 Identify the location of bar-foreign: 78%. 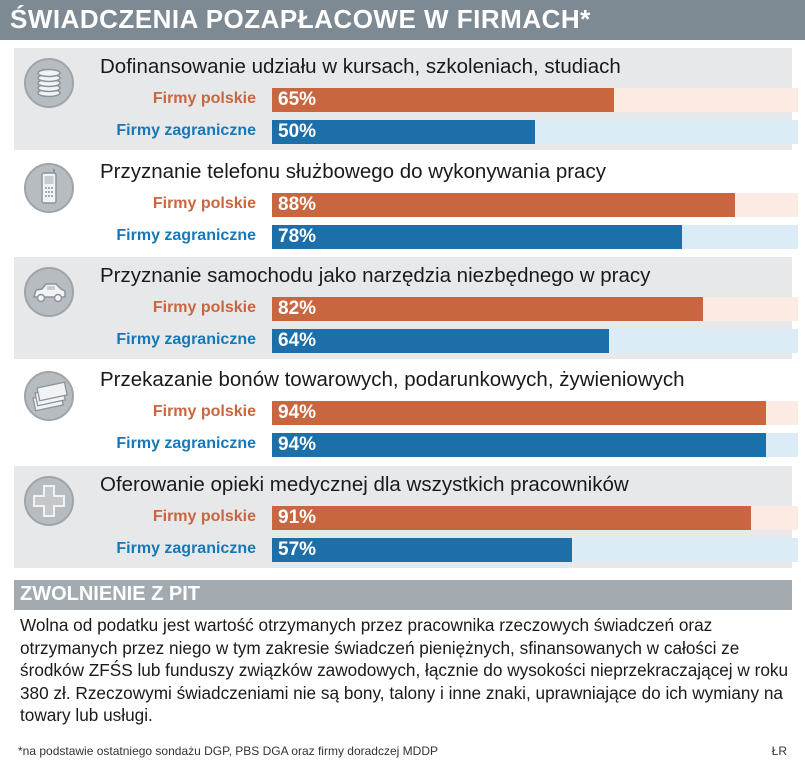
(477, 237).